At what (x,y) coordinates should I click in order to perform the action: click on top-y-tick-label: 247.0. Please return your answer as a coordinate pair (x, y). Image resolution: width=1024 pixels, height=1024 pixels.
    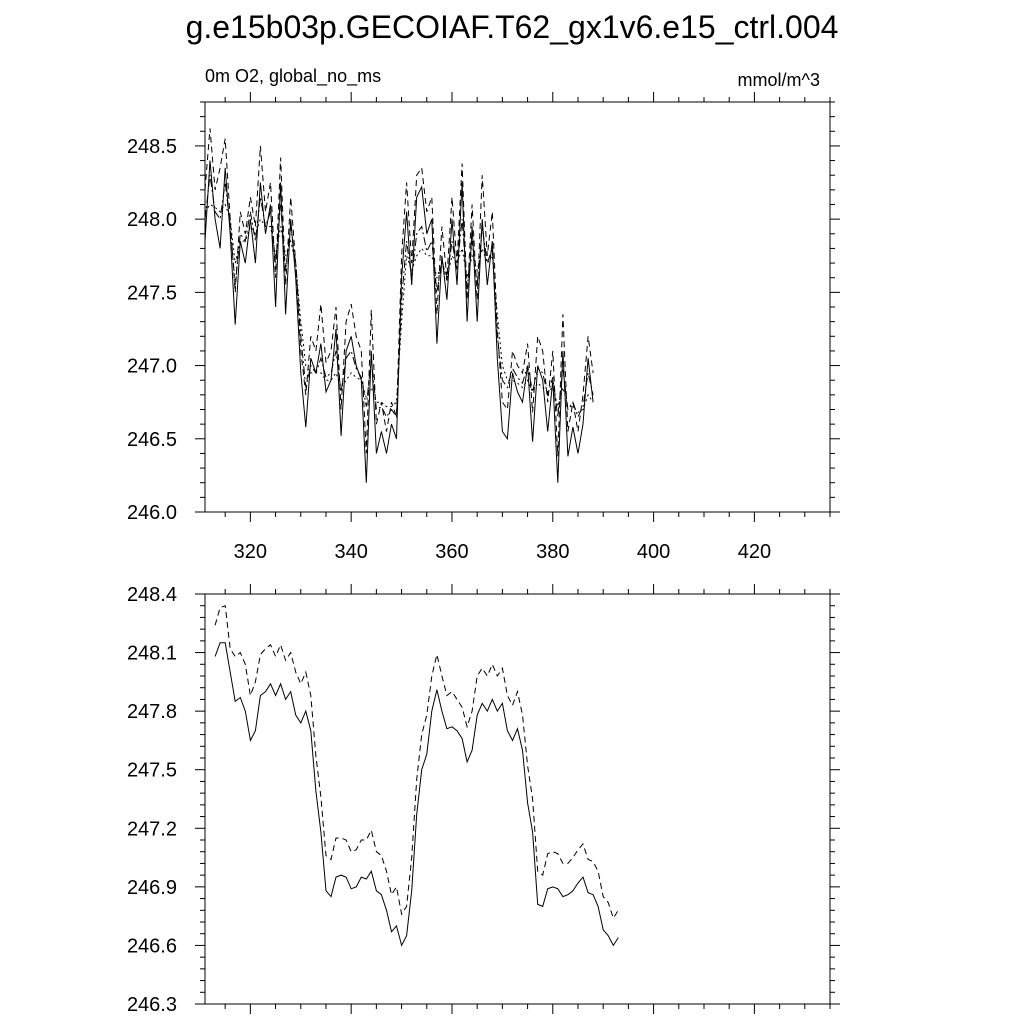
    Looking at the image, I should click on (152, 367).